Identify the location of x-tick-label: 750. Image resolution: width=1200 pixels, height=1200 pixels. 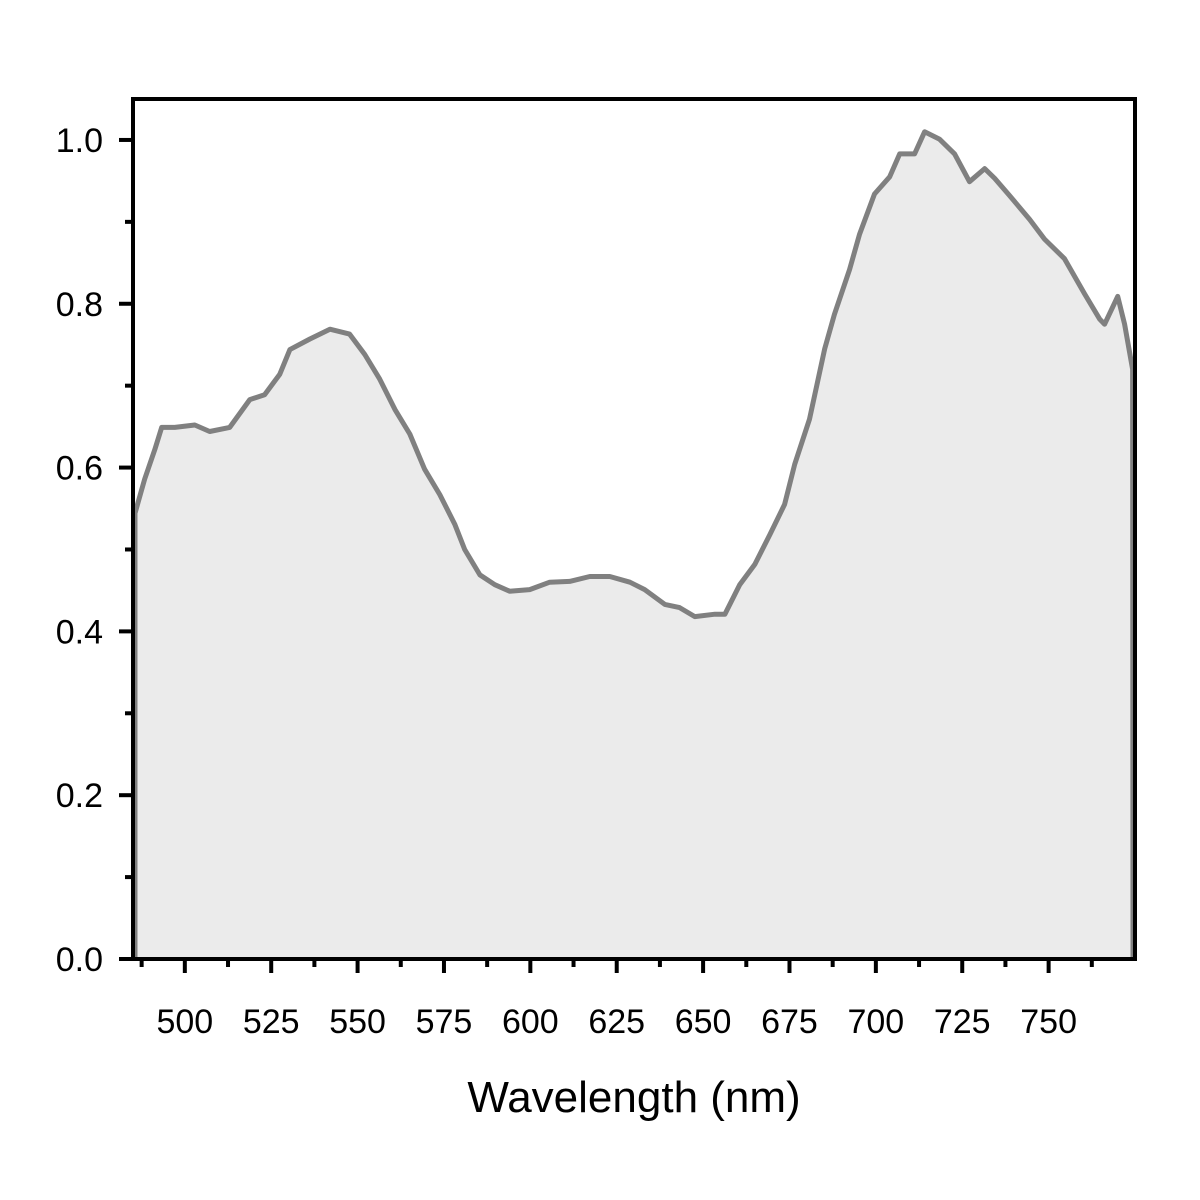
(1048, 1022).